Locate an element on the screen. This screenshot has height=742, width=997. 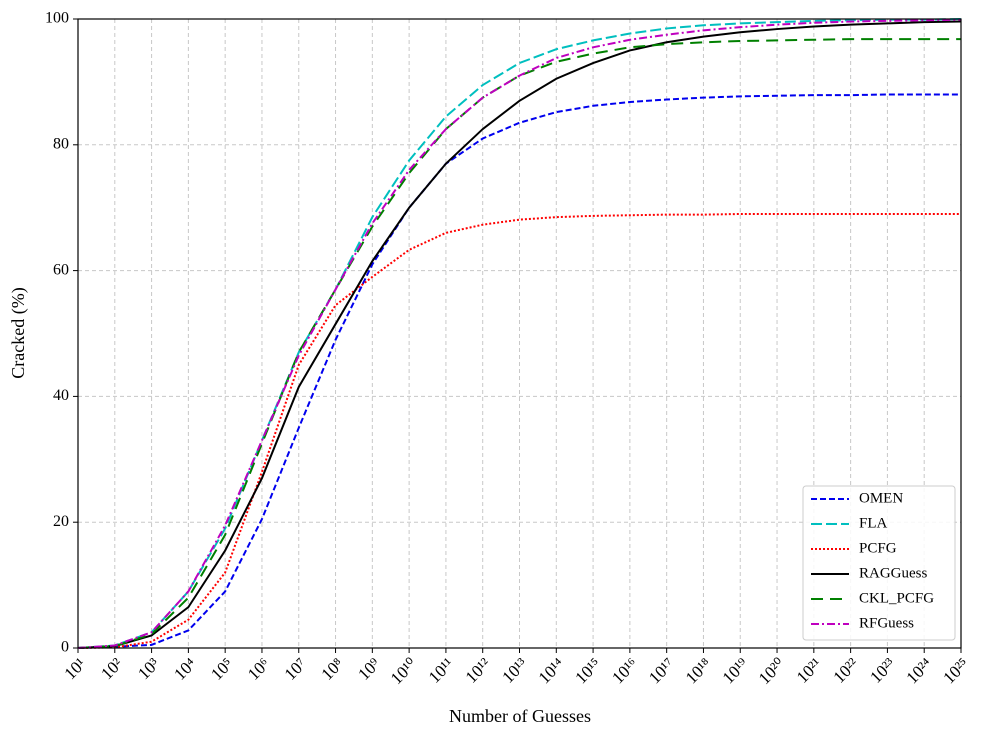
x-tick-label: 10¹⁶ is located at coordinates (624, 670).